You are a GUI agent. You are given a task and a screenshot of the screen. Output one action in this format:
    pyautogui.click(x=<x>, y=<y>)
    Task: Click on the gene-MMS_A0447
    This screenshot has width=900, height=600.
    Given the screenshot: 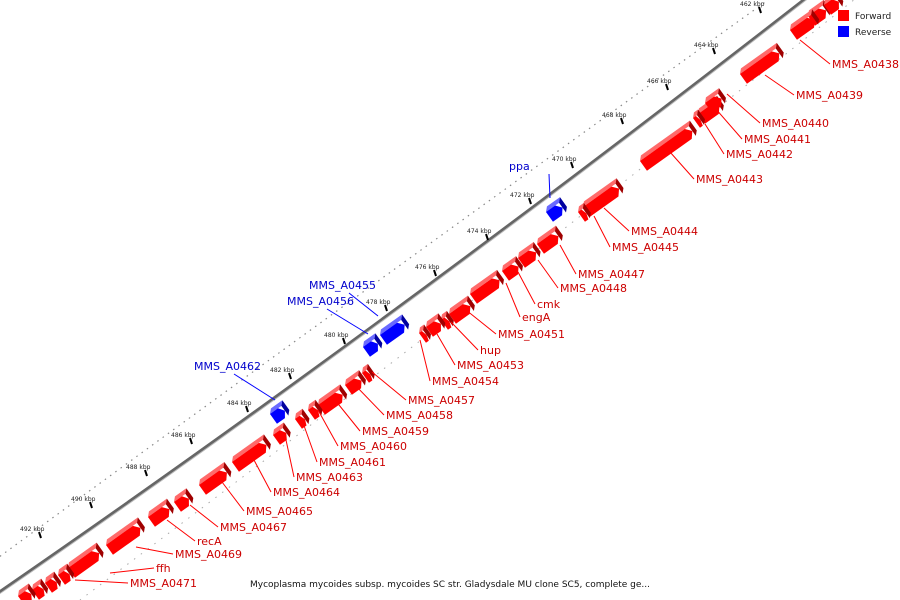 What is the action you would take?
    pyautogui.click(x=550, y=239)
    